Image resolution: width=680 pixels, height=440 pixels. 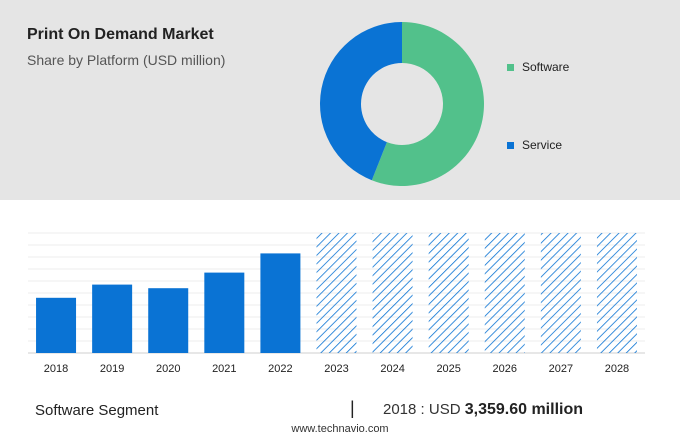 What do you see at coordinates (224, 369) in the screenshot?
I see `x-tick-2021: 2021` at bounding box center [224, 369].